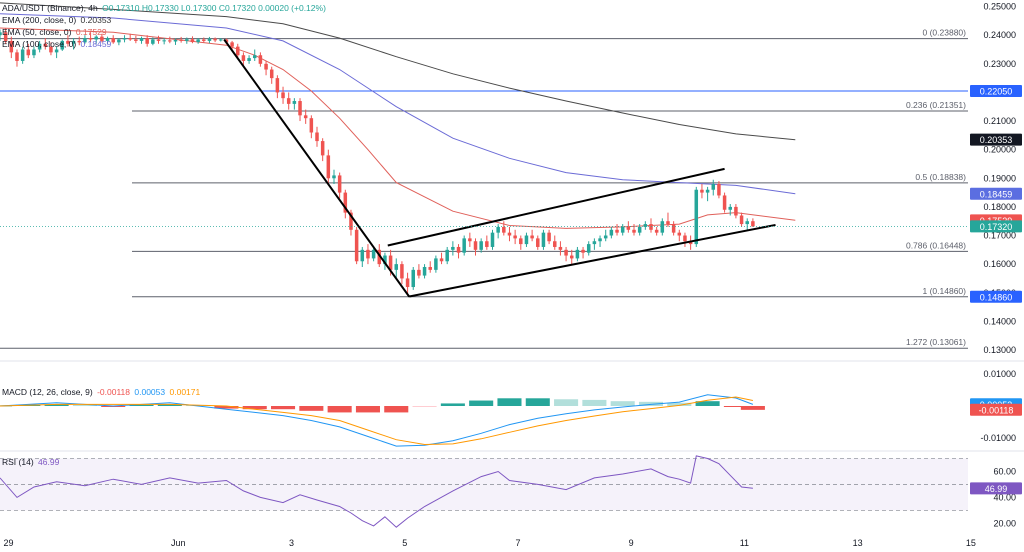  What do you see at coordinates (1004, 471) in the screenshot?
I see `rsi-axis-tick: 60.00` at bounding box center [1004, 471].